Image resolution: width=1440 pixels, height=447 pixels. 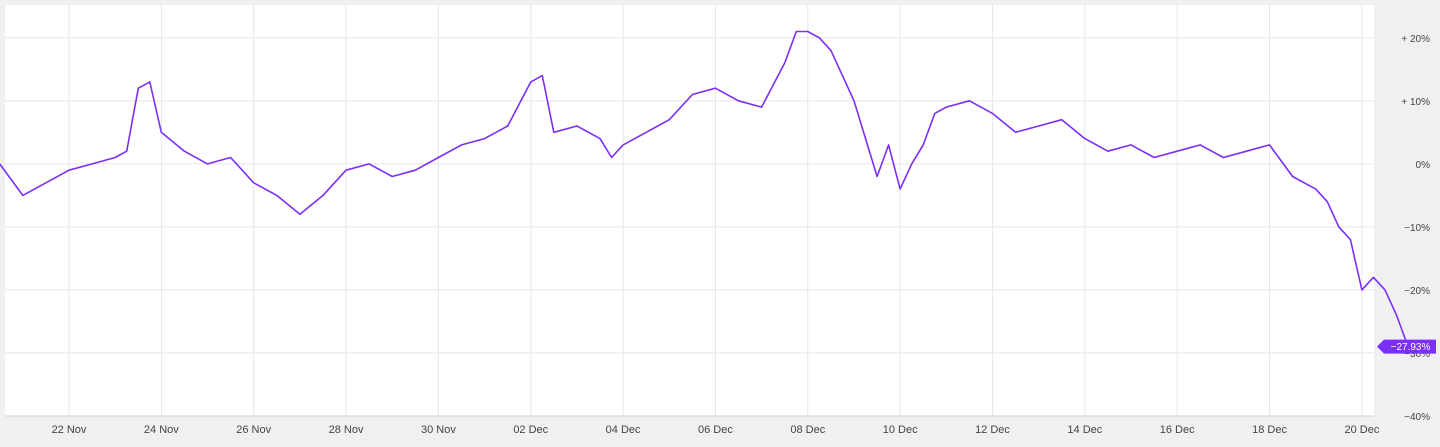 I want to click on x-tick-label: 12 Dec, so click(x=992, y=430).